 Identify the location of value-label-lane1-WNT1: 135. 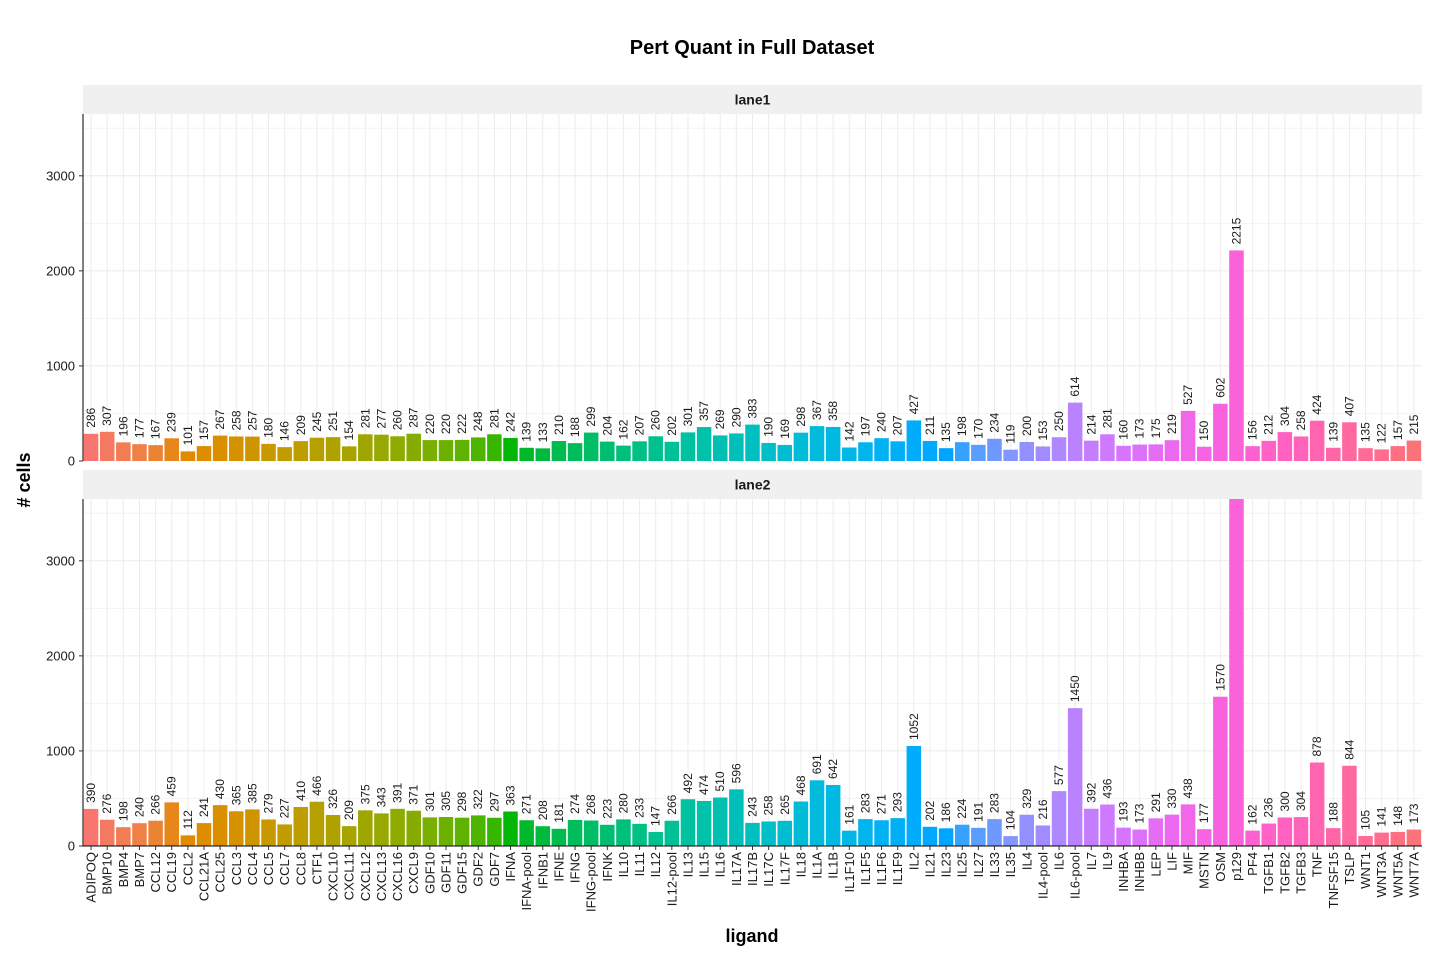
(1366, 432).